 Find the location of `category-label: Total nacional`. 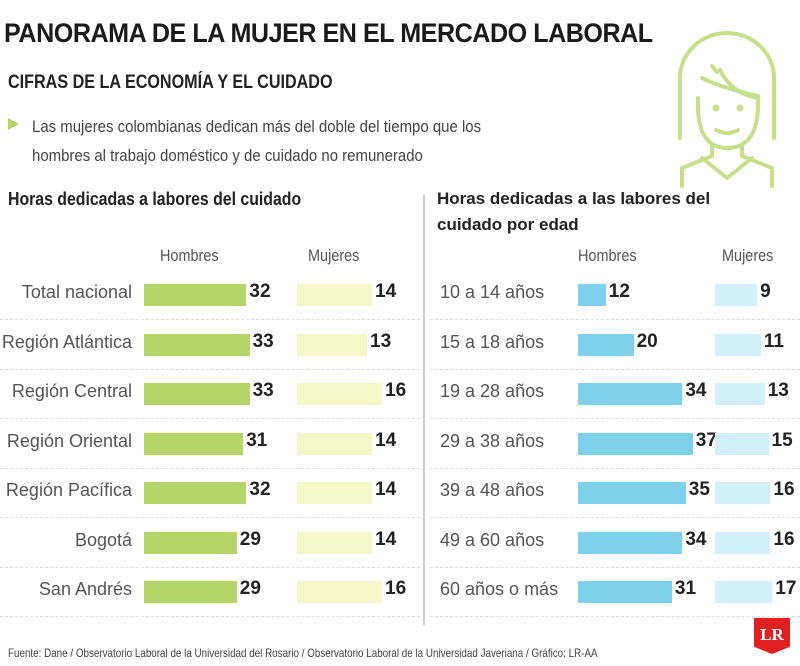

category-label: Total nacional is located at coordinates (76, 292).